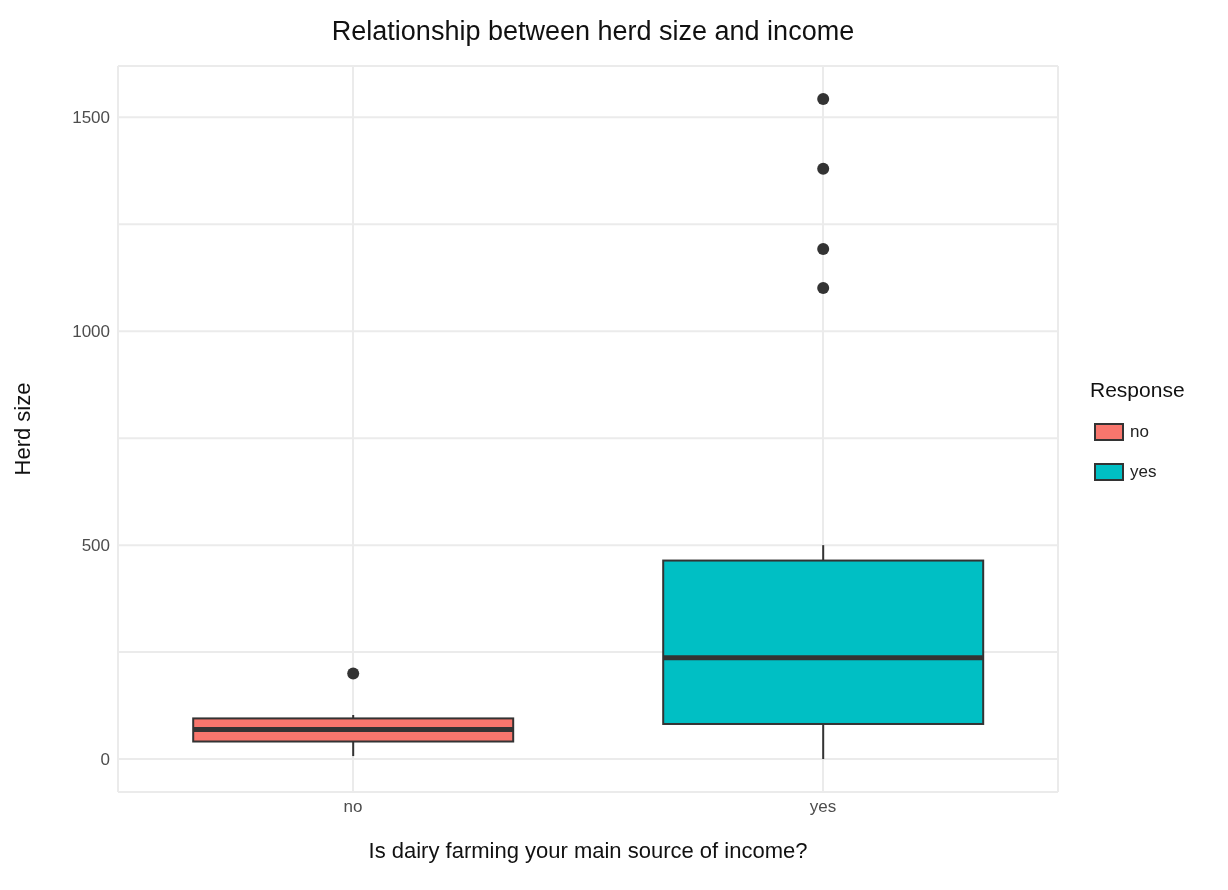 The height and width of the screenshot is (890, 1228). What do you see at coordinates (588, 850) in the screenshot?
I see `x-axis-title: Is dairy farming your main source of income?` at bounding box center [588, 850].